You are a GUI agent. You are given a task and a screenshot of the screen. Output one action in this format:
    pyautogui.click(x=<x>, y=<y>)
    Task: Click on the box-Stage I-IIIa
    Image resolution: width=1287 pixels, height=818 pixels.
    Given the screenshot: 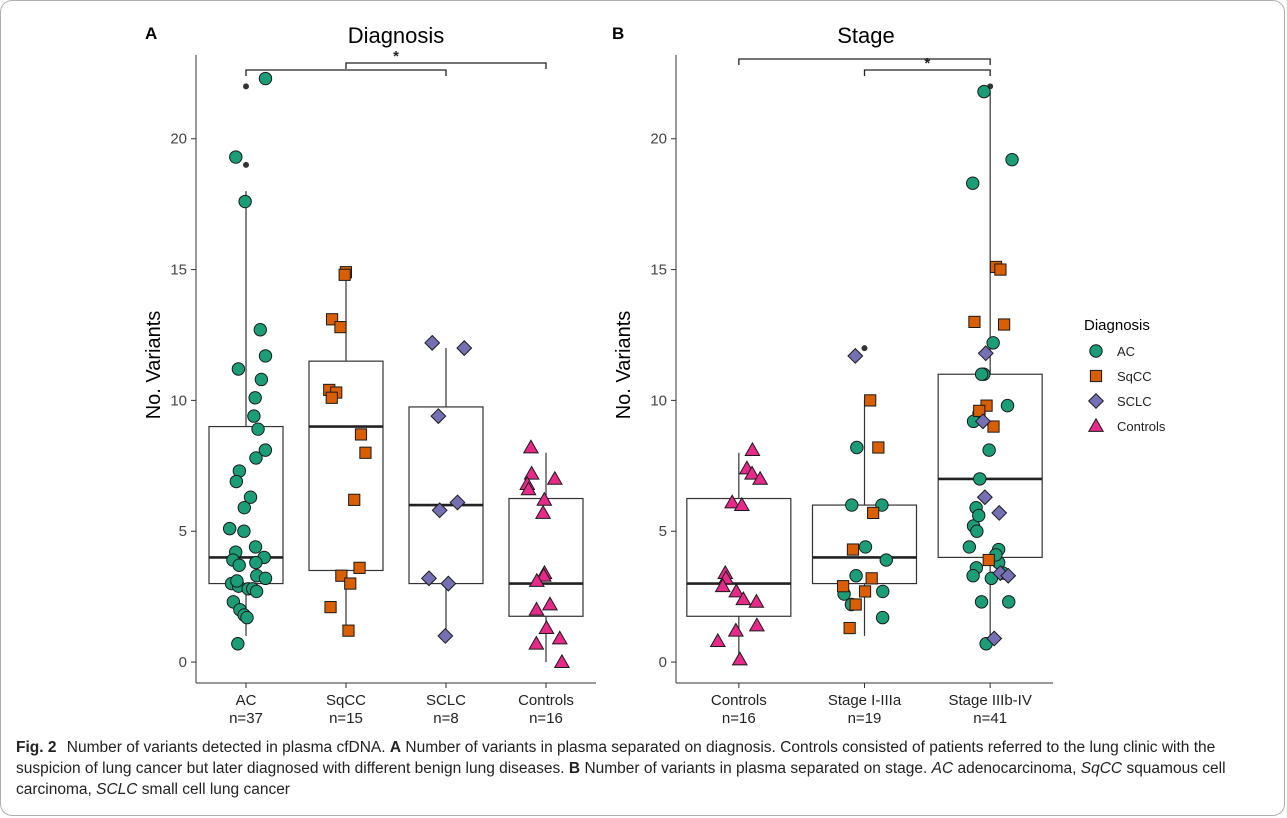 What is the action you would take?
    pyautogui.click(x=864, y=490)
    